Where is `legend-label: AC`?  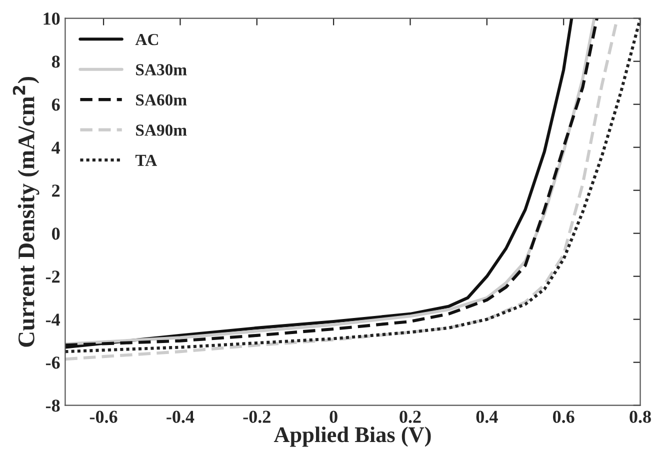
legend-label: AC is located at coordinates (146, 40).